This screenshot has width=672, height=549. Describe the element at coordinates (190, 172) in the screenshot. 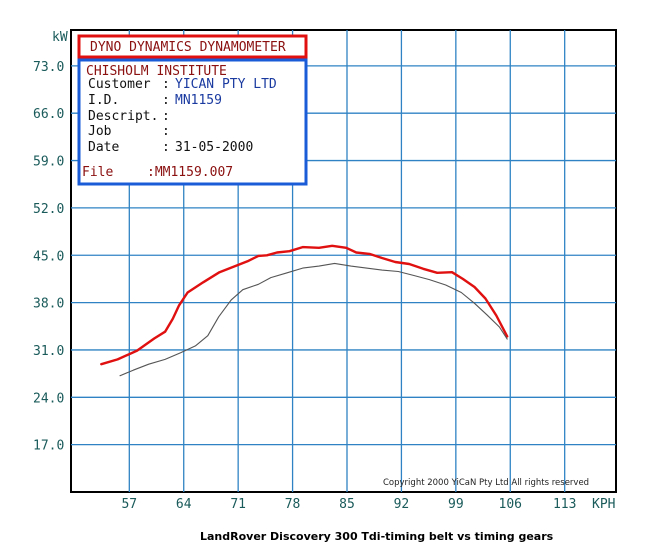

I see `file-value: :MM1159.007` at that location.